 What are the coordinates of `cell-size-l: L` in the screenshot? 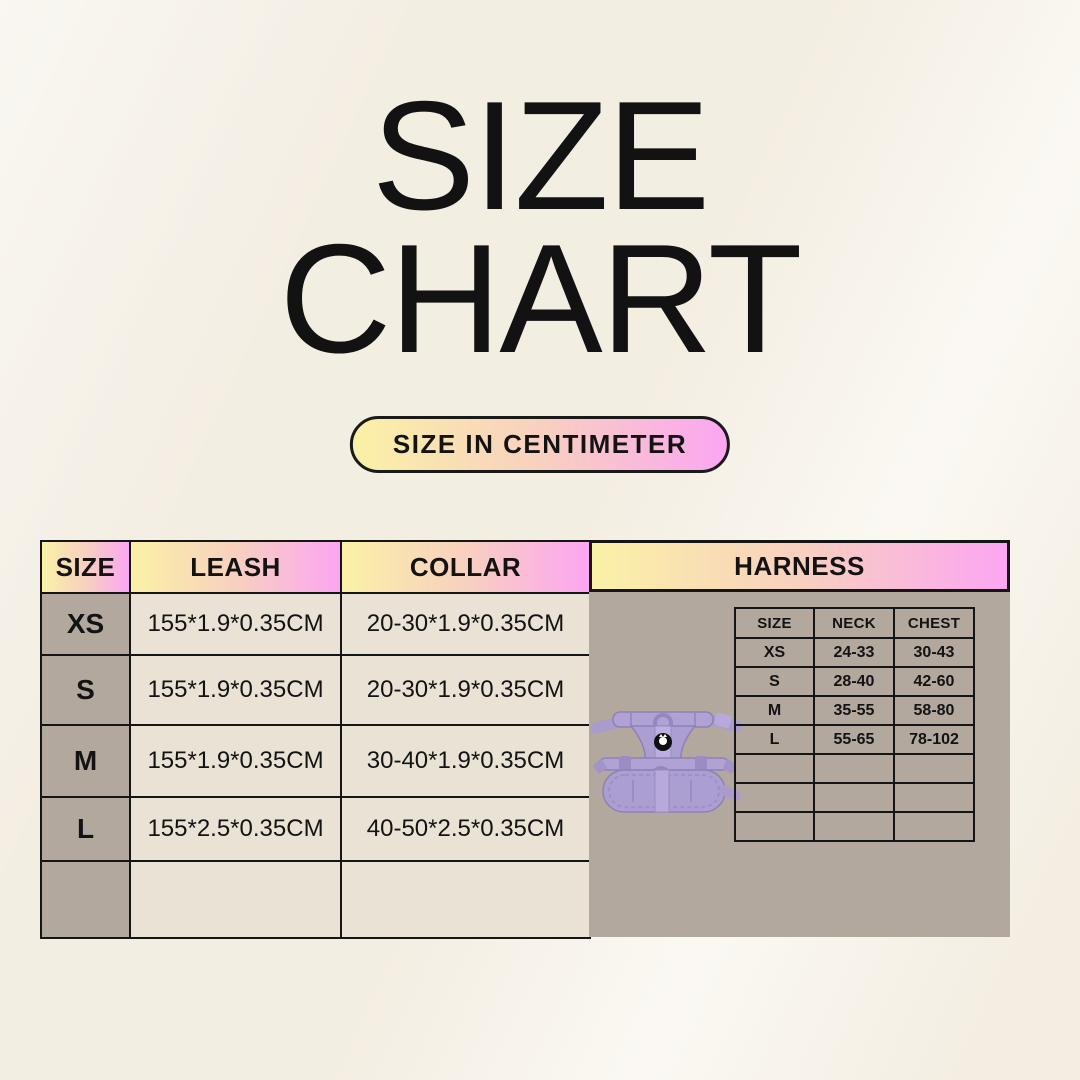 It's located at (85, 829).